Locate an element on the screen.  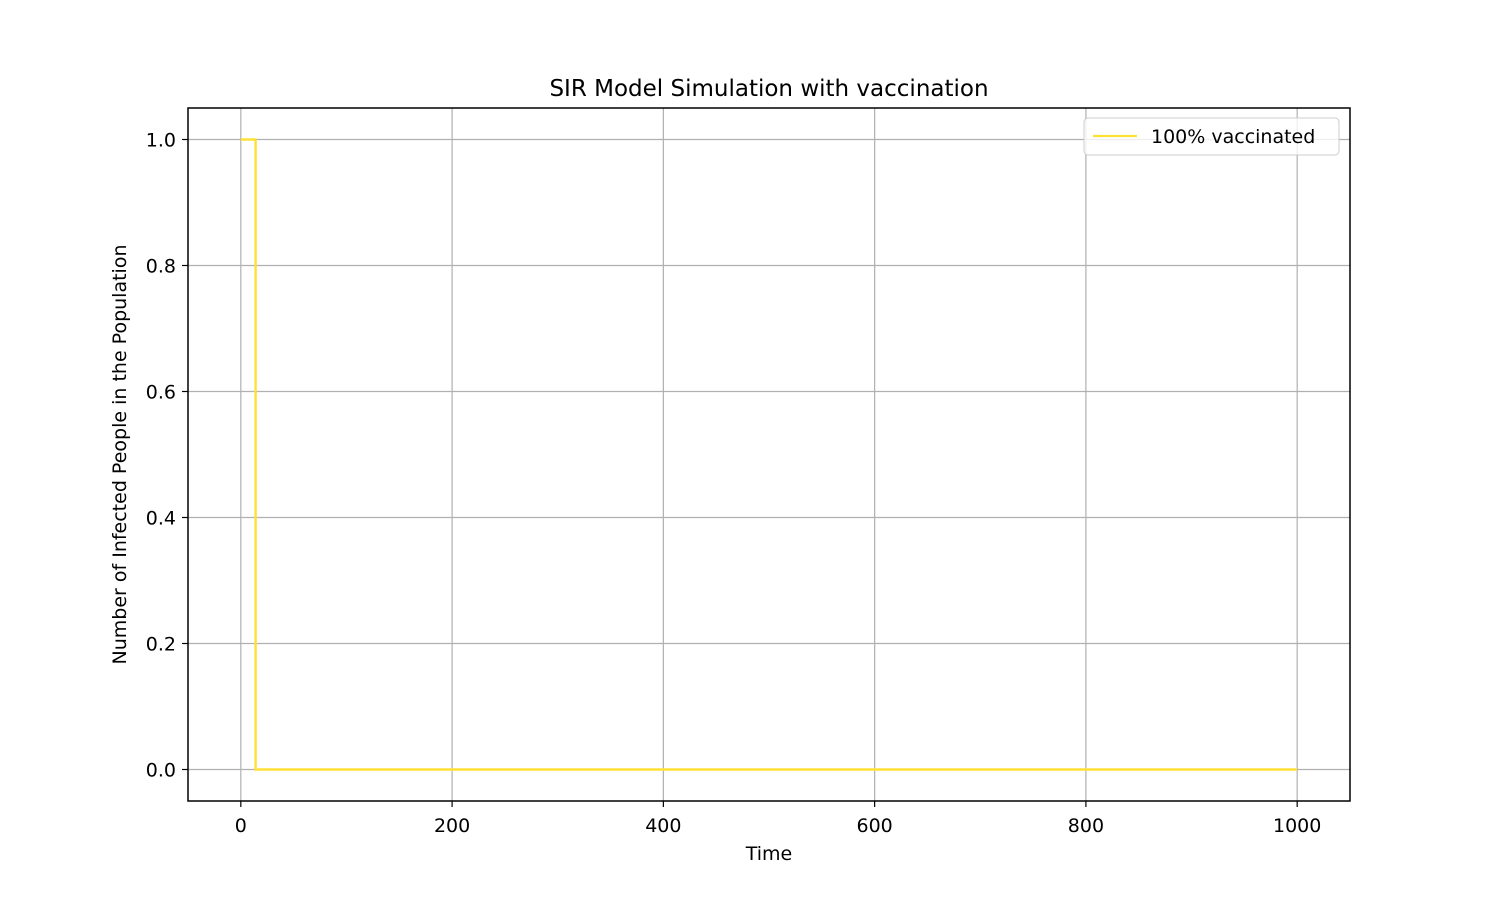
x-tick-label: 1000 is located at coordinates (1297, 826).